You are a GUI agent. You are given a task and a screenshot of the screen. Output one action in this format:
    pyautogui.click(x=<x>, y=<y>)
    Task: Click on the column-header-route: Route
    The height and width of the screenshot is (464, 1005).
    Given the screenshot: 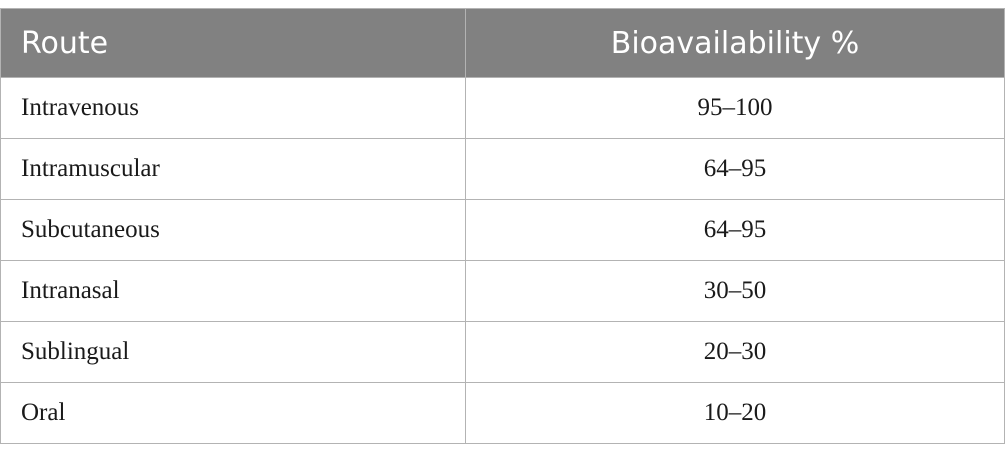 What is the action you would take?
    pyautogui.click(x=233, y=43)
    